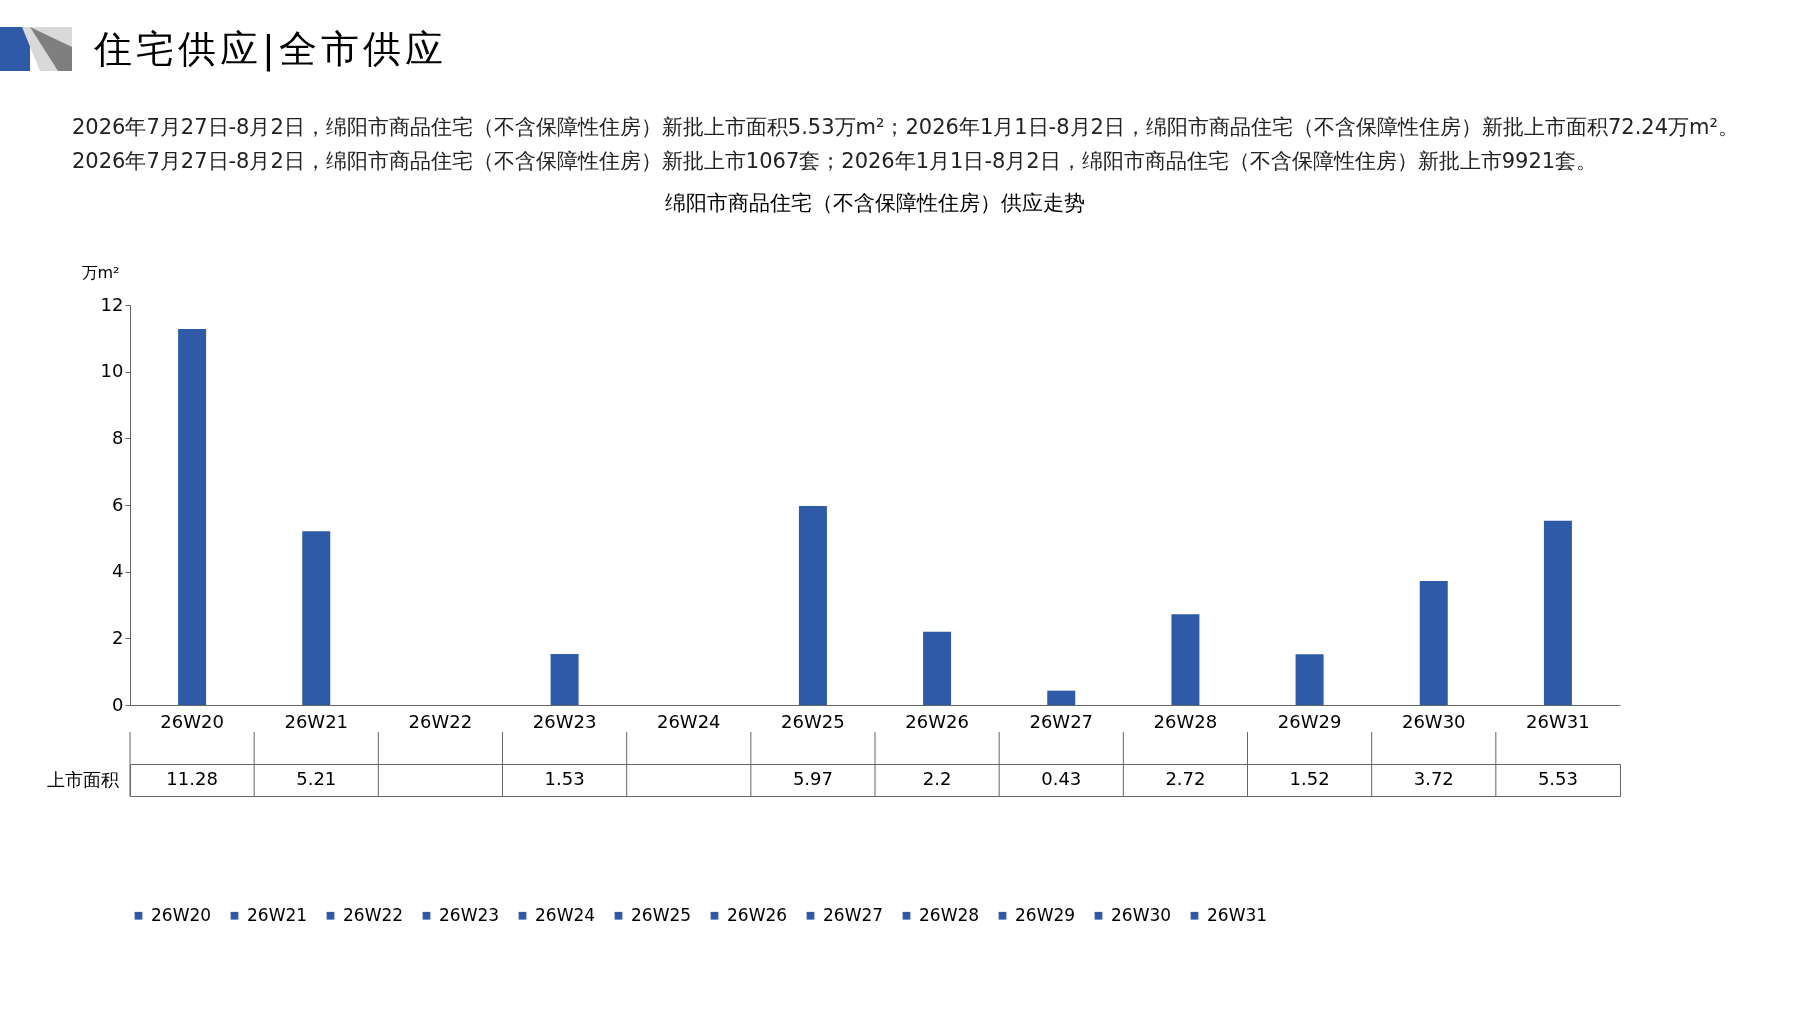 This screenshot has width=1797, height=1010. Describe the element at coordinates (316, 778) in the screenshot. I see `data-label: 5.21` at that location.